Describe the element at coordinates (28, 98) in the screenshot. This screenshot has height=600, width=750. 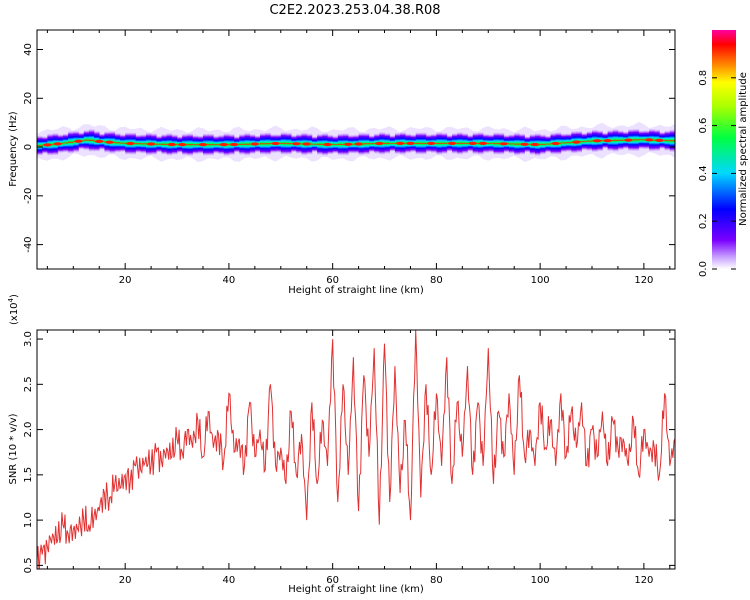
I see `y-tick-label: 20` at that location.